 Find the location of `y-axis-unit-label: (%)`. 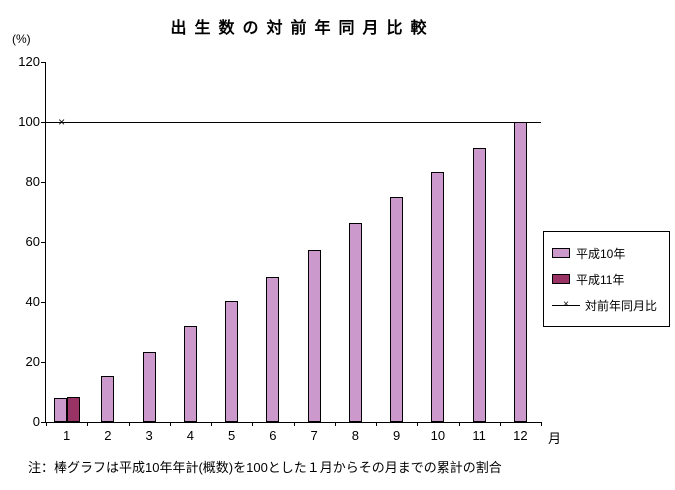

y-axis-unit-label: (%) is located at coordinates (21, 39).